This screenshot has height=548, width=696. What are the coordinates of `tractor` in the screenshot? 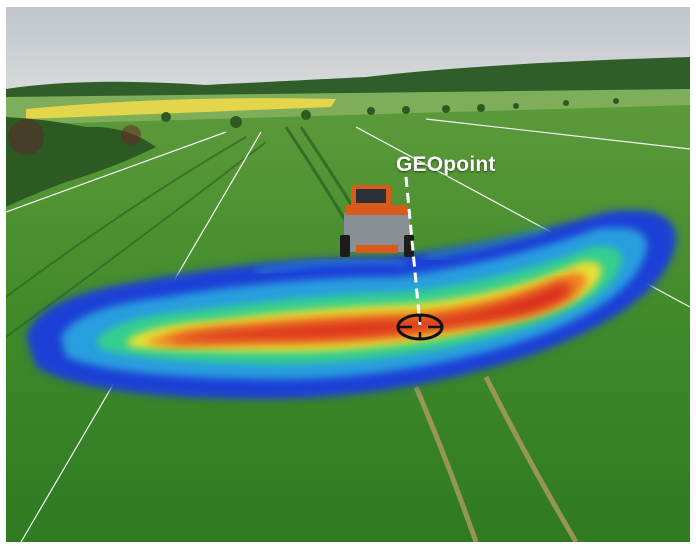 It's located at (377, 221).